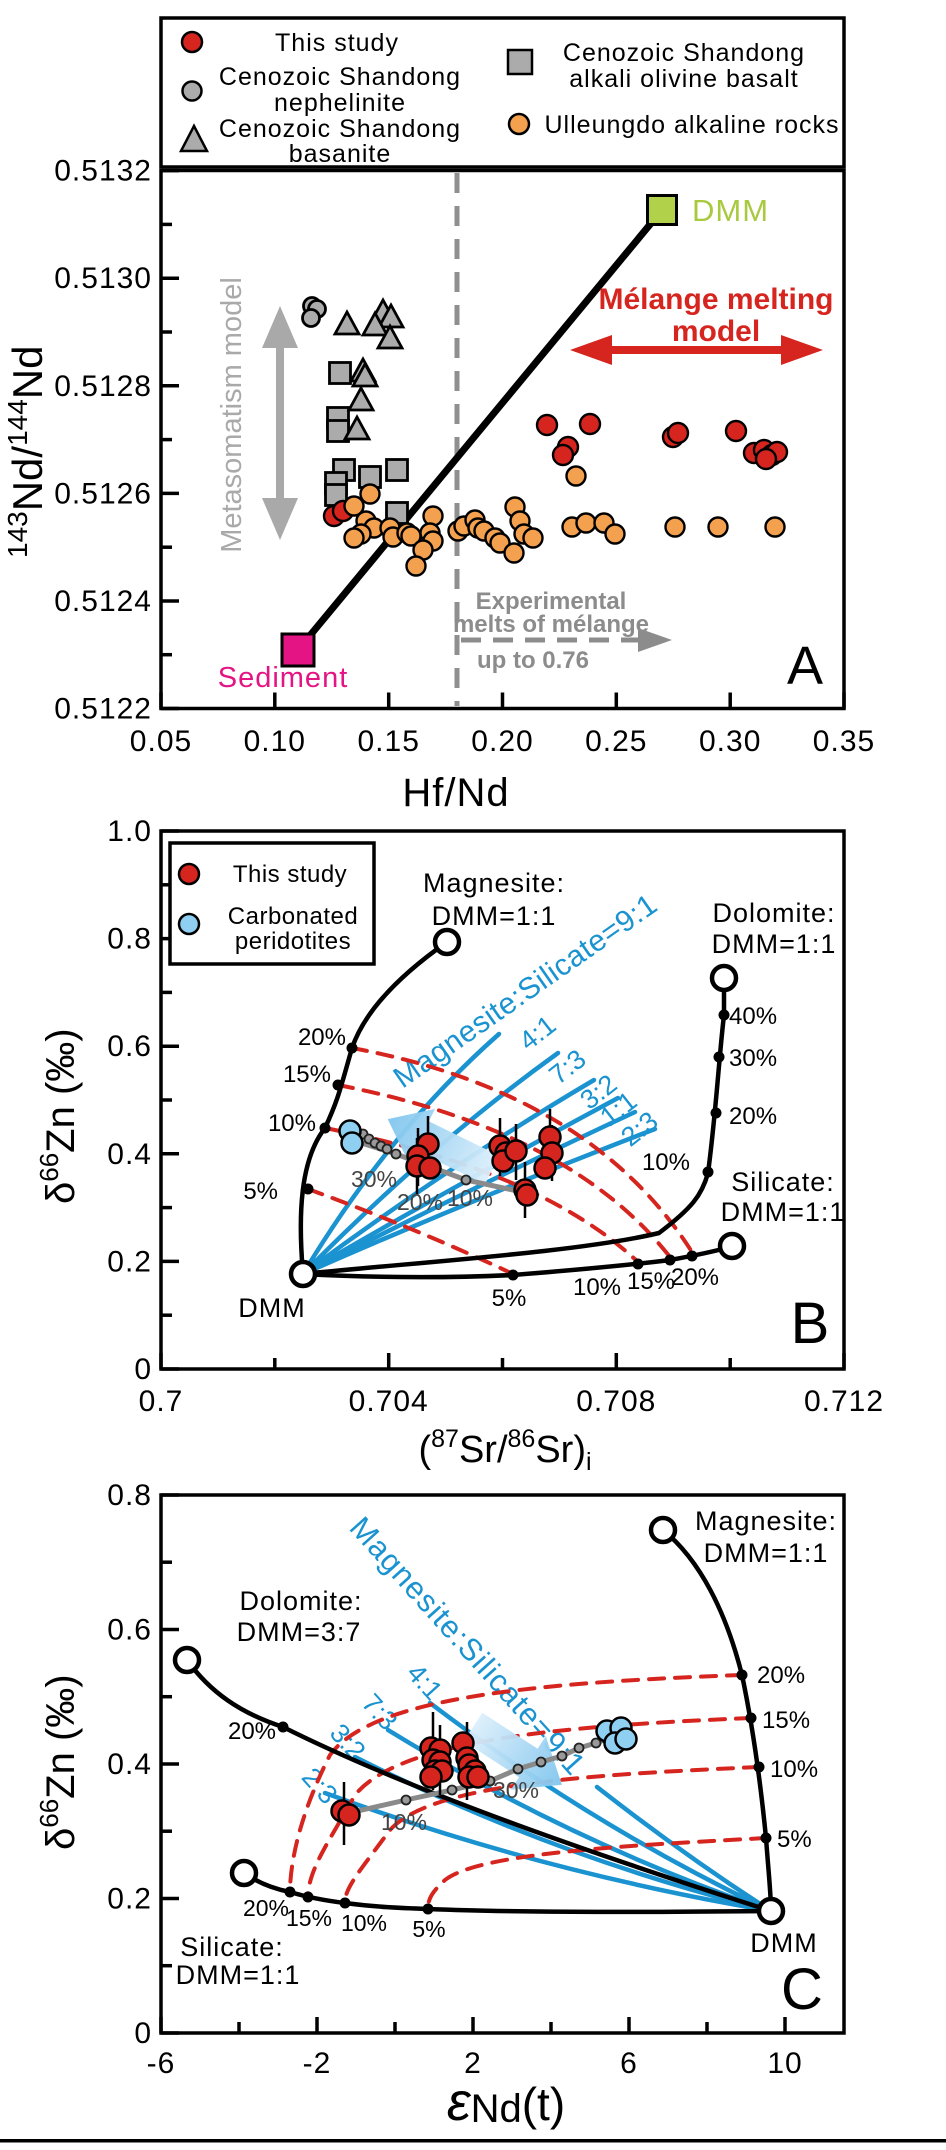 This screenshot has height=2150, width=946. I want to click on svg-text: -2, so click(317, 2063).